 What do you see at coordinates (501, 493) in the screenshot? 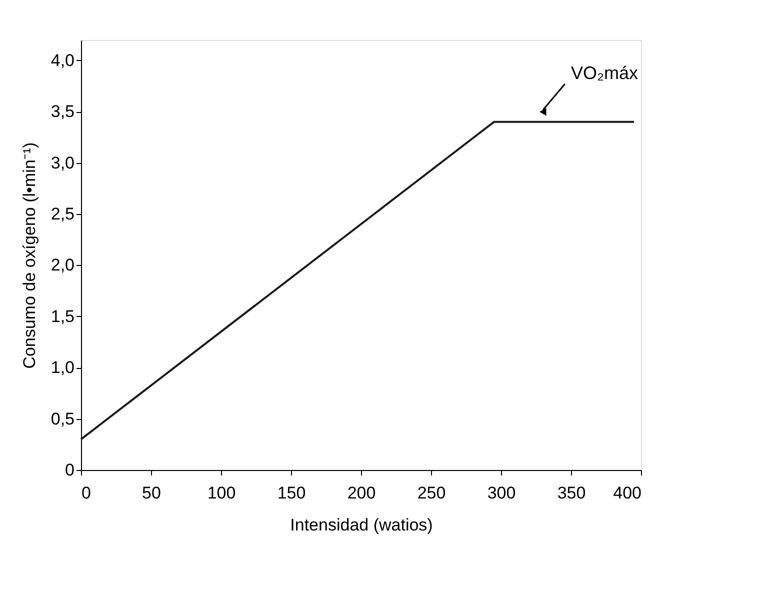
I see `x-tick-label: 300` at bounding box center [501, 493].